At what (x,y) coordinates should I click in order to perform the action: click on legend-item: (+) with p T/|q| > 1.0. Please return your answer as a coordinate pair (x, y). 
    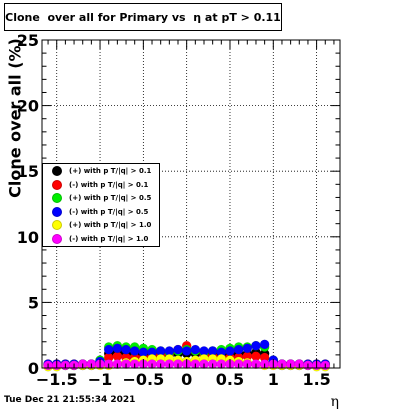
    Looking at the image, I should click on (101, 225).